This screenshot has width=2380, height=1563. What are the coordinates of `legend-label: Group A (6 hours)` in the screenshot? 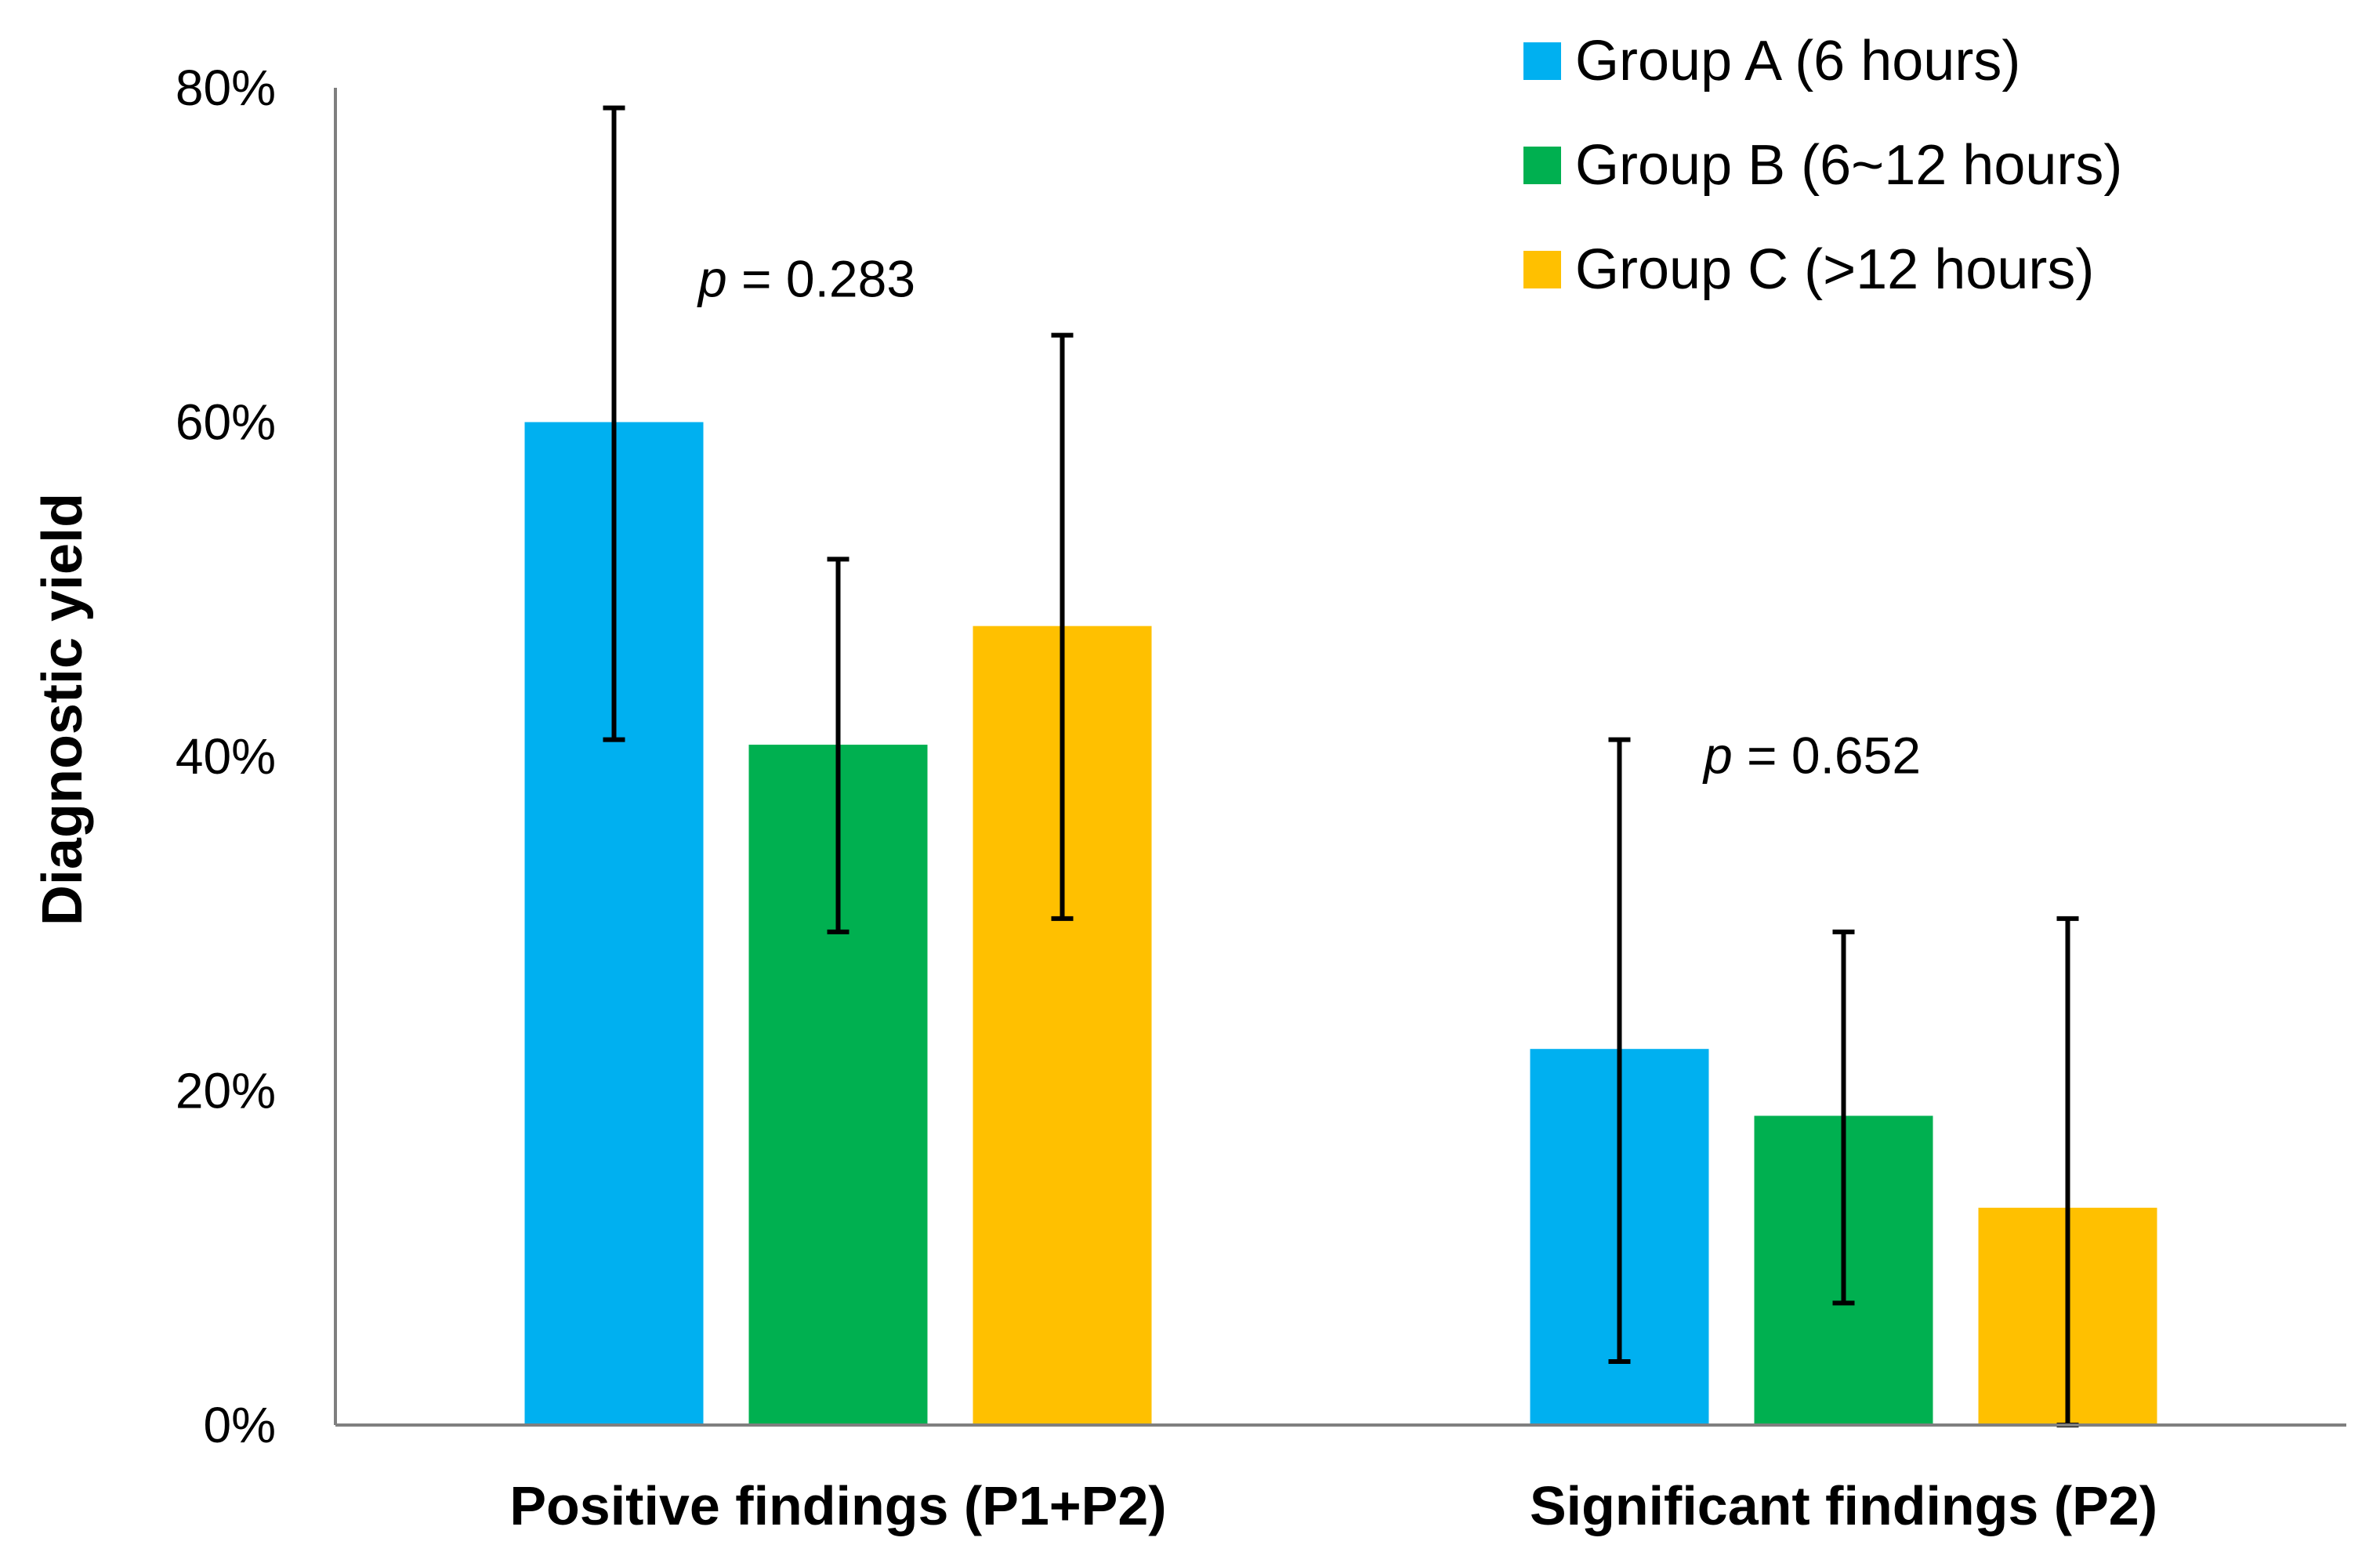 It's located at (1797, 61).